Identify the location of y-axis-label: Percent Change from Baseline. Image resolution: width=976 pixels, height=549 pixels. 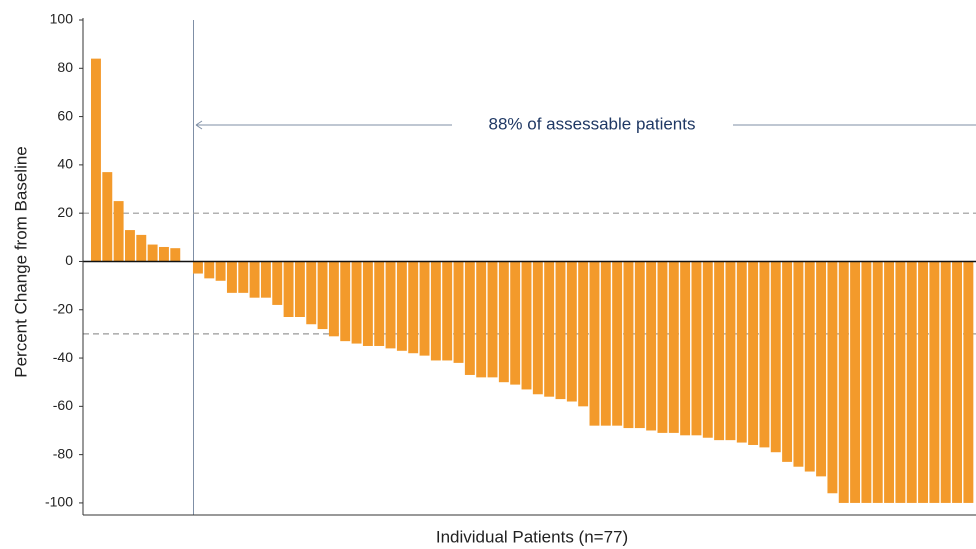
(20, 262).